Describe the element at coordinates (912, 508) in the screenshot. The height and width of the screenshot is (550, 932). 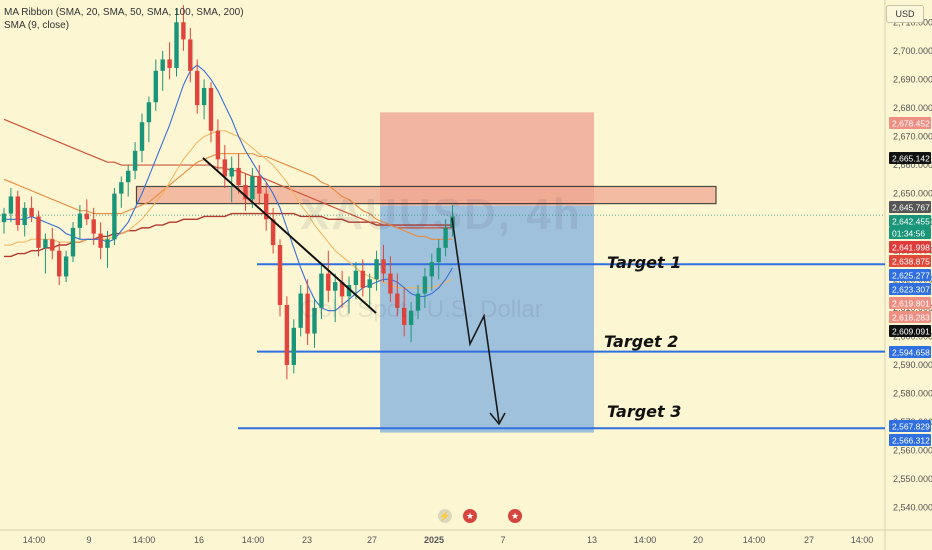
I see `y-tick-label: 2,540.000` at that location.